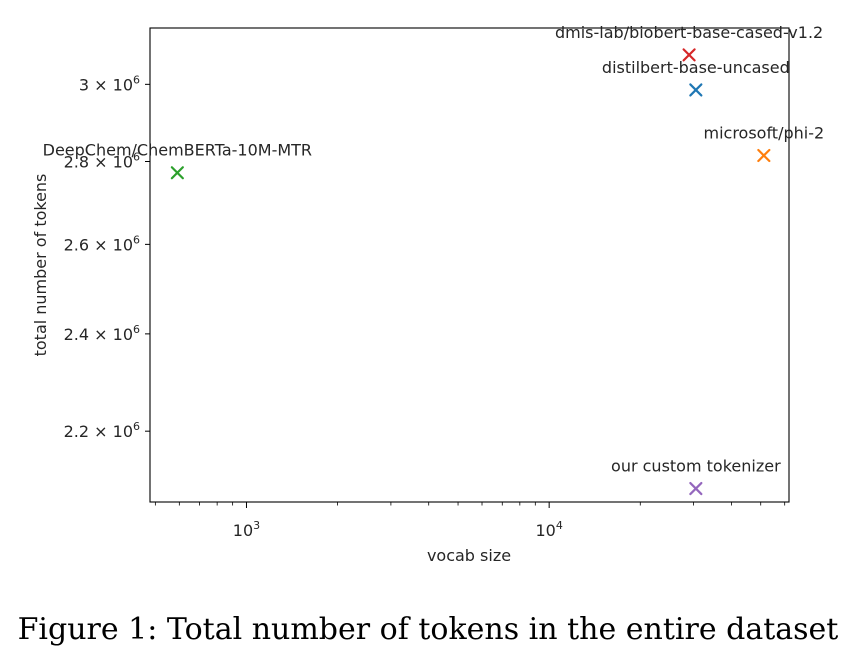 The width and height of the screenshot is (856, 668). What do you see at coordinates (469, 555) in the screenshot?
I see `x-axis-label: vocab size` at bounding box center [469, 555].